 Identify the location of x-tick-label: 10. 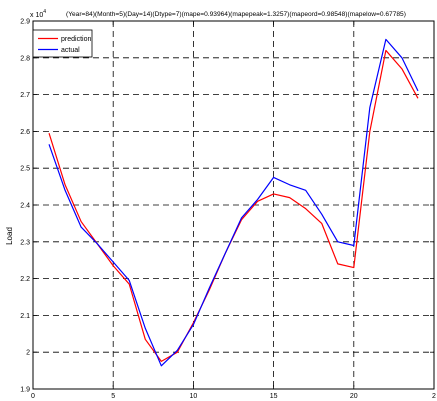
(194, 396).